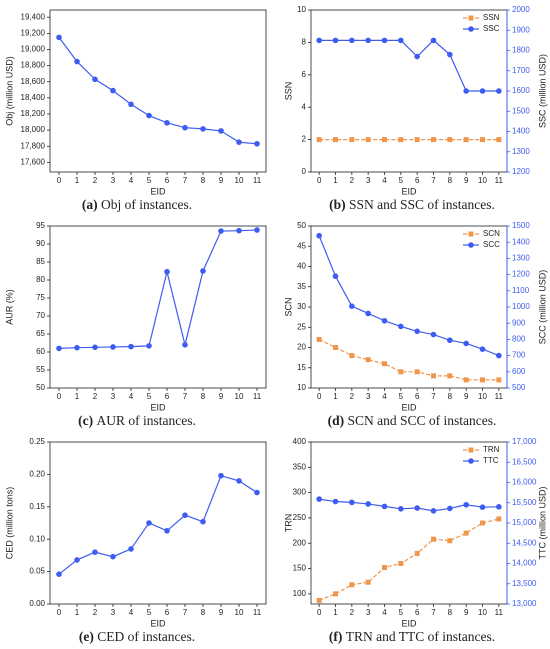 This screenshot has width=550, height=649. I want to click on y-tick-label: 70, so click(40, 315).